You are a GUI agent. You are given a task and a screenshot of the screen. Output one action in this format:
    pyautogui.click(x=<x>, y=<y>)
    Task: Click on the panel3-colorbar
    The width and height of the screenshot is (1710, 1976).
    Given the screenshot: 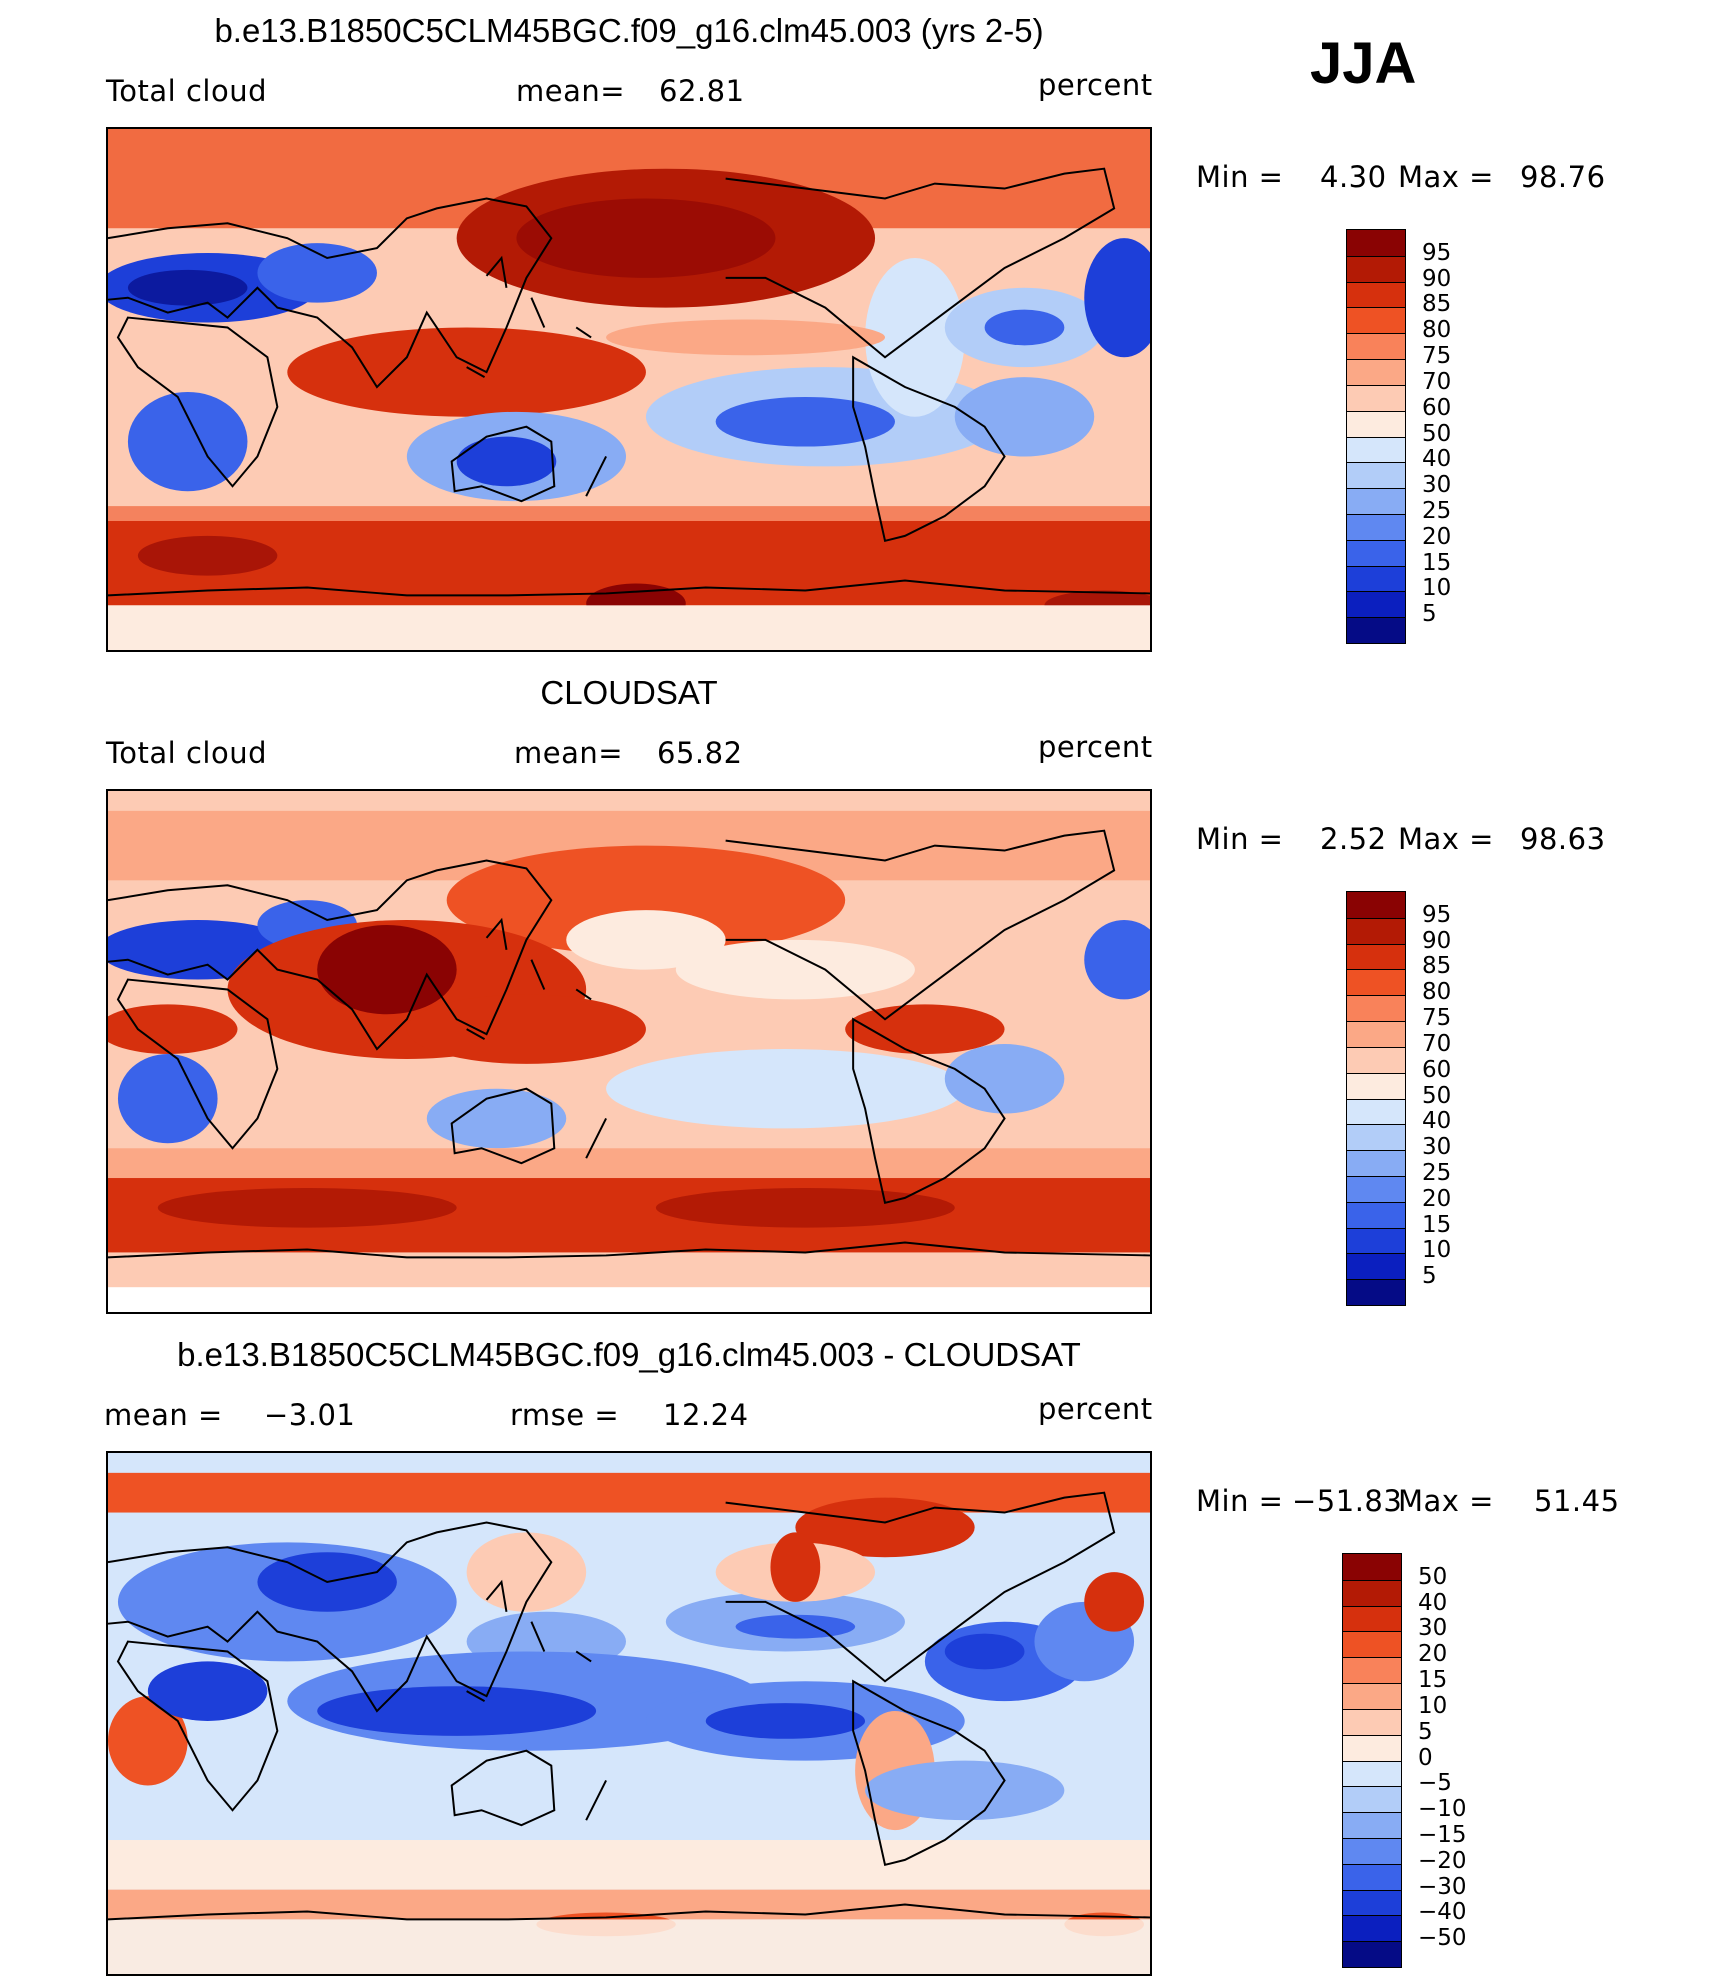 What is the action you would take?
    pyautogui.click(x=1372, y=1760)
    